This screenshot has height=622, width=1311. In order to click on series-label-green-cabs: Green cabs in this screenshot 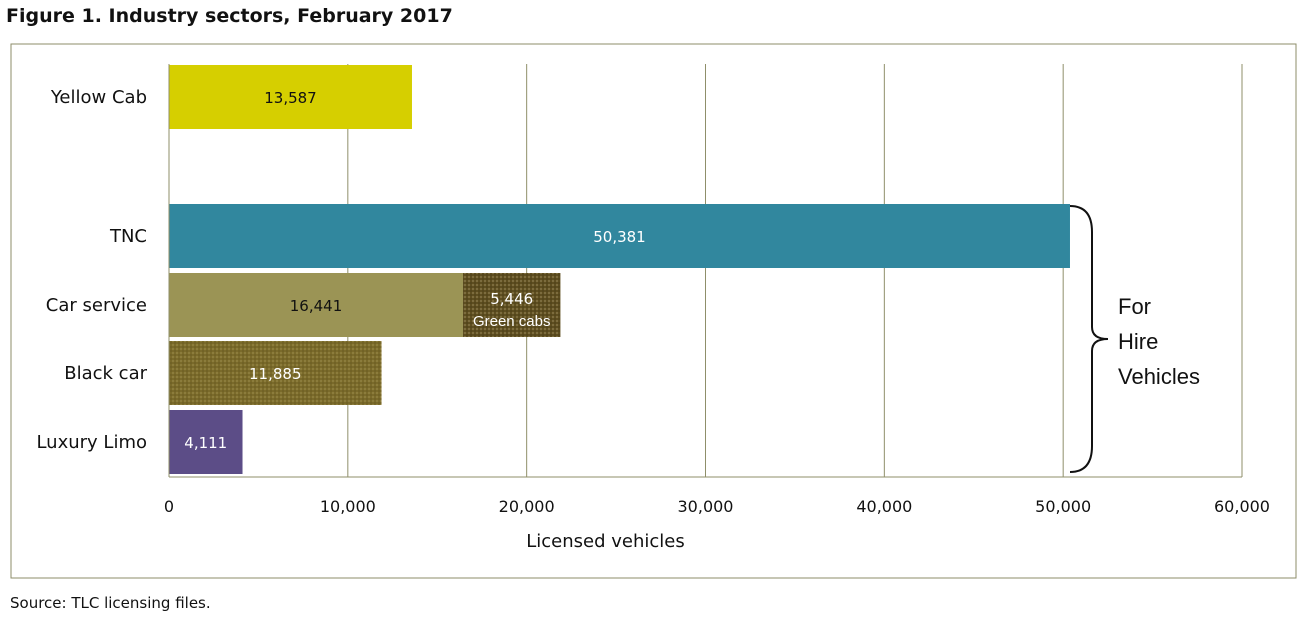, I will do `click(512, 321)`.